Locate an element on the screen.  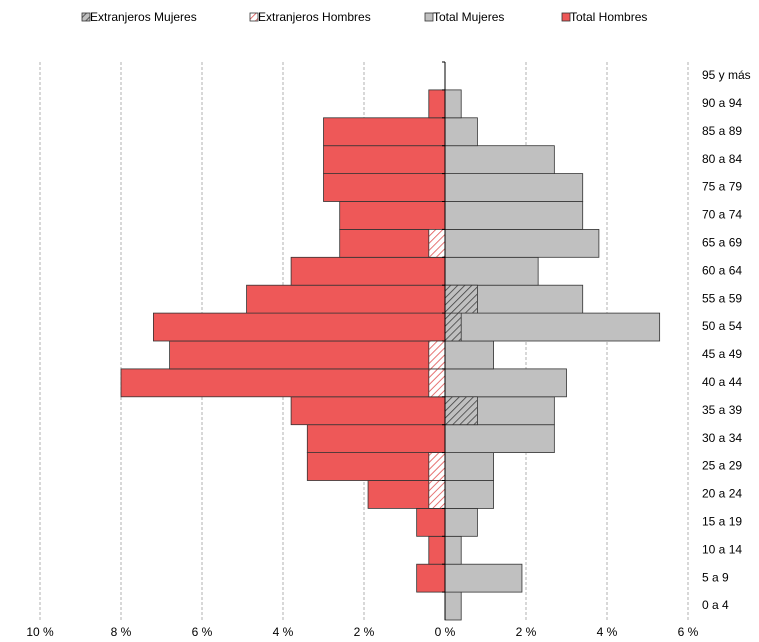
y-tick-label: 45 a 49 is located at coordinates (722, 354).